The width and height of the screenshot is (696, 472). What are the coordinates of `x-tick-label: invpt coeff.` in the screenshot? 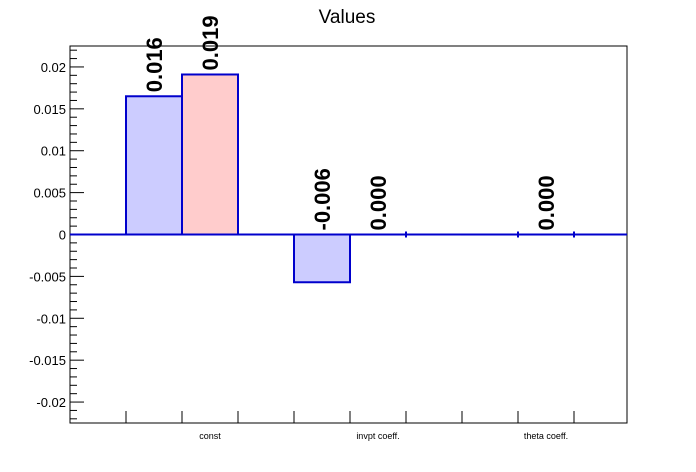 It's located at (377, 436).